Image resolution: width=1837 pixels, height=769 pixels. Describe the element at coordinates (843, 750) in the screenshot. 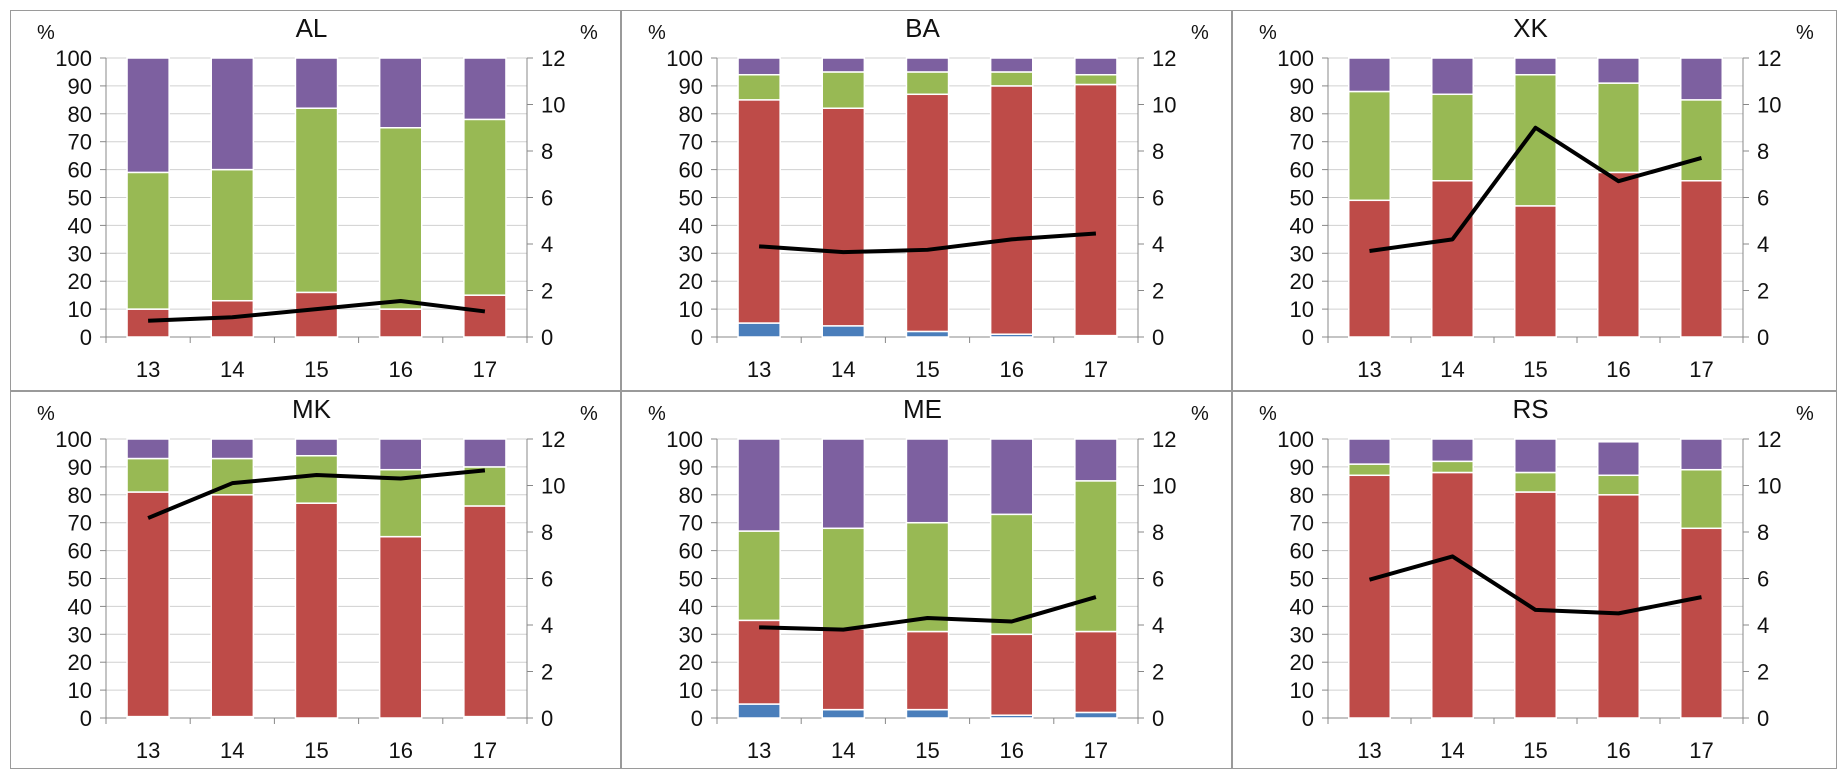

I see `x-tick-label: 14` at that location.